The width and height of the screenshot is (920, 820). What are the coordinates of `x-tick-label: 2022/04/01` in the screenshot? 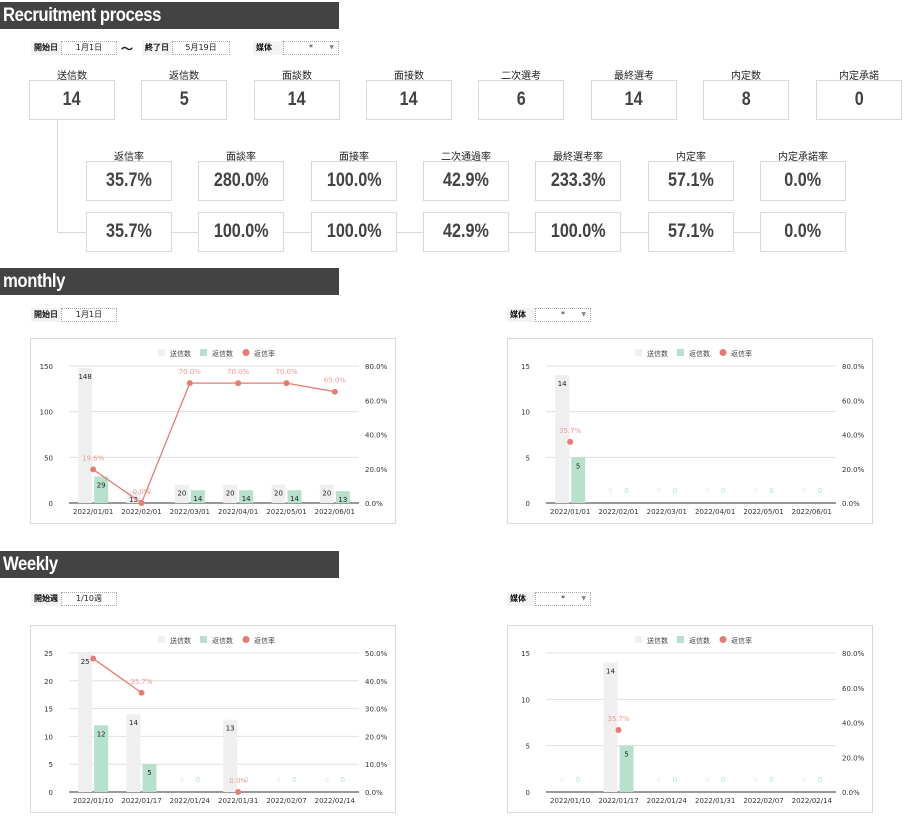 It's located at (715, 512).